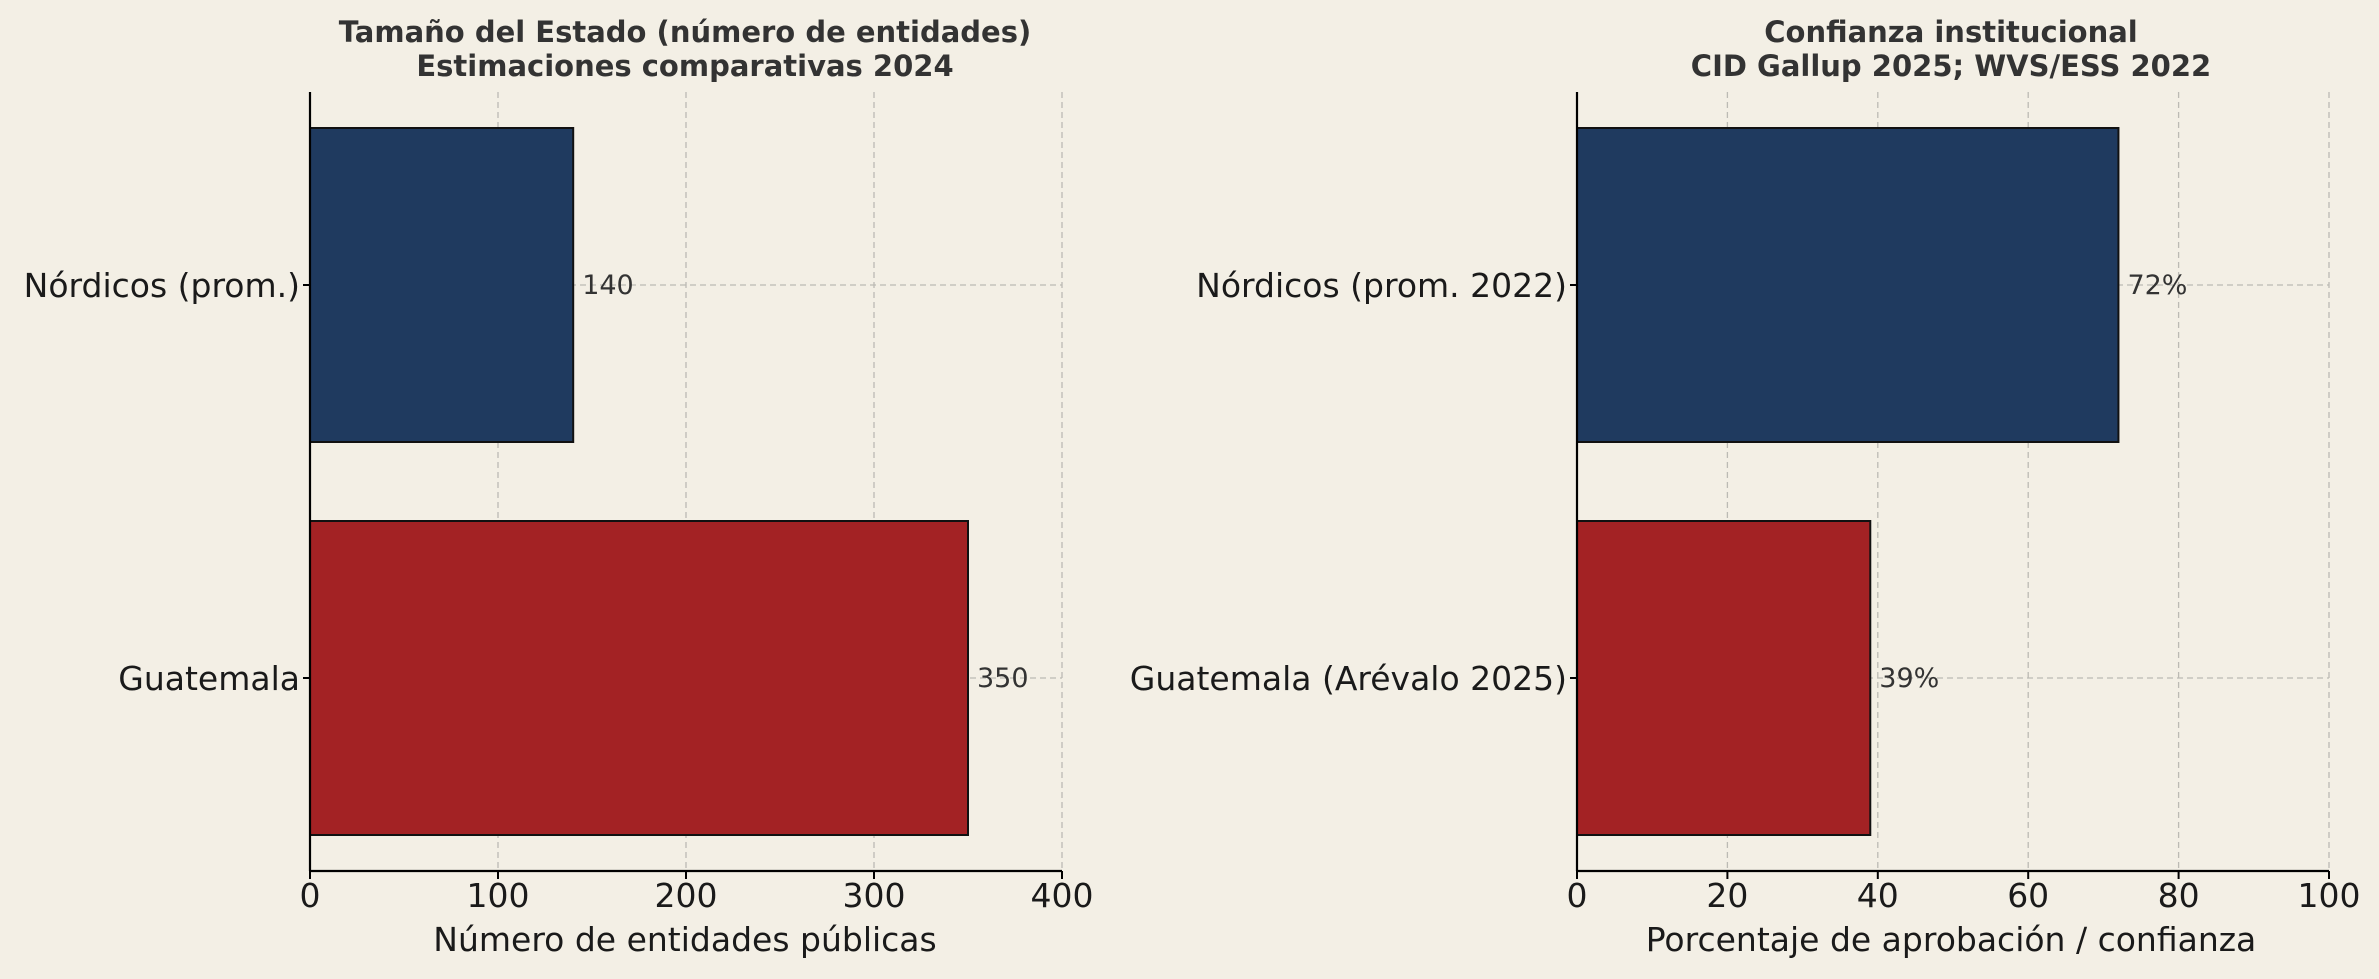 This screenshot has width=2379, height=979. I want to click on x-tick-label: 40, so click(1878, 895).